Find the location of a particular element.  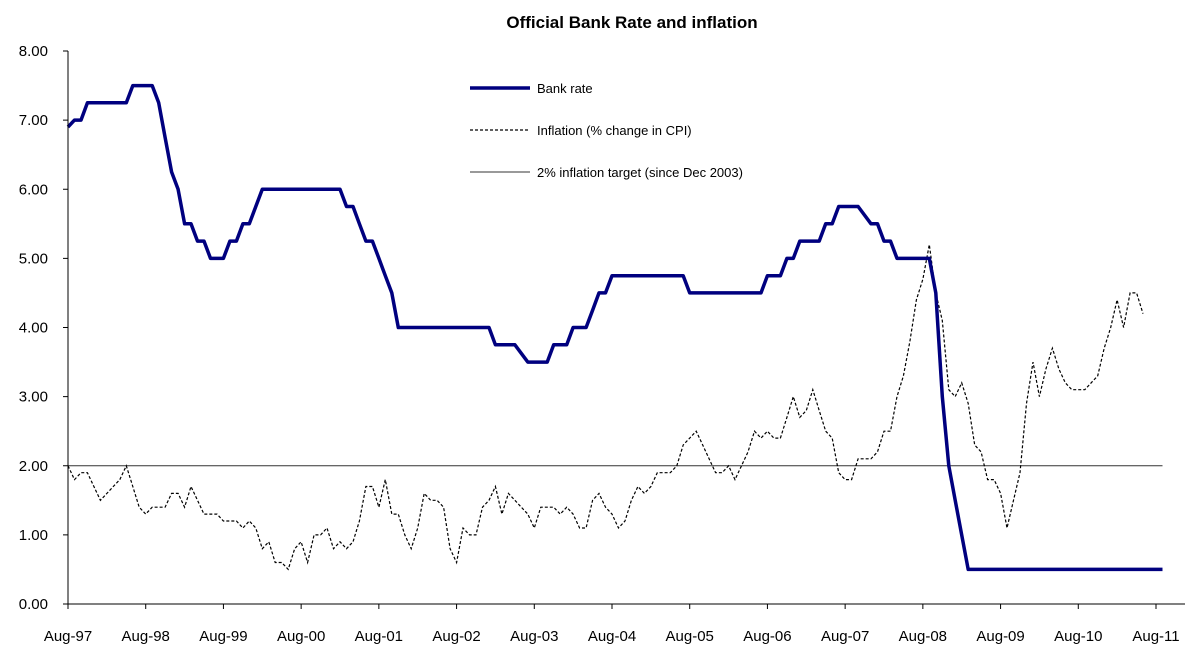

legend-item-inflation: Inflation (% change in CPI) is located at coordinates (581, 130).